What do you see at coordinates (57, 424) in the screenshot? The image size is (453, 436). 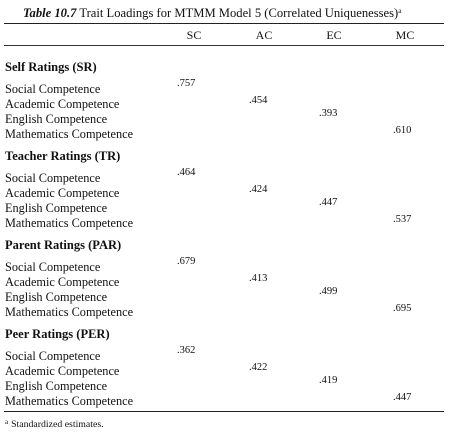 I see `footnote-text: Standardized estimates.` at bounding box center [57, 424].